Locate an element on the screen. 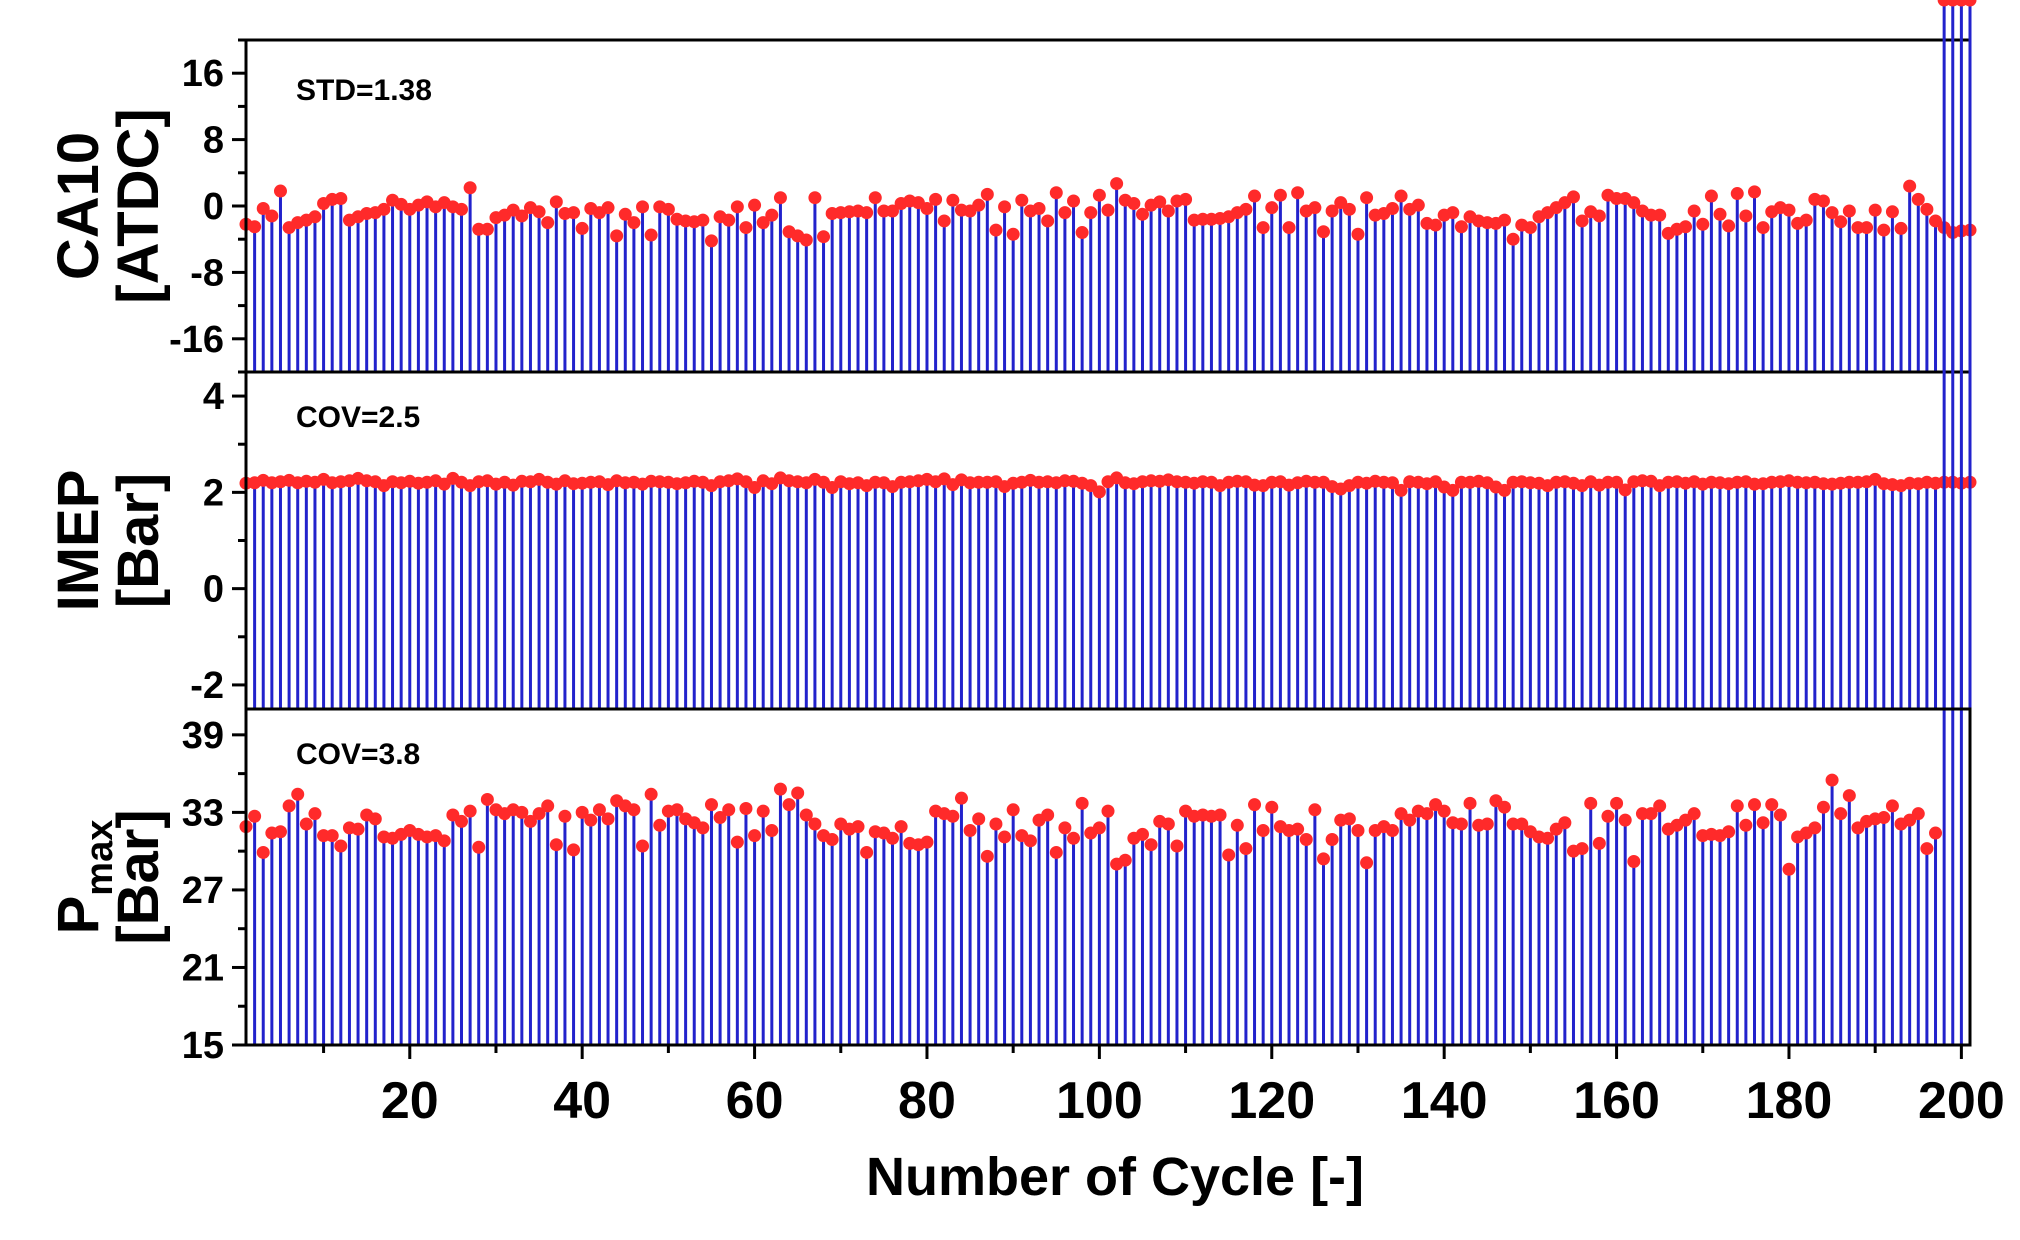  y-tick-label: 33 is located at coordinates (203, 813).